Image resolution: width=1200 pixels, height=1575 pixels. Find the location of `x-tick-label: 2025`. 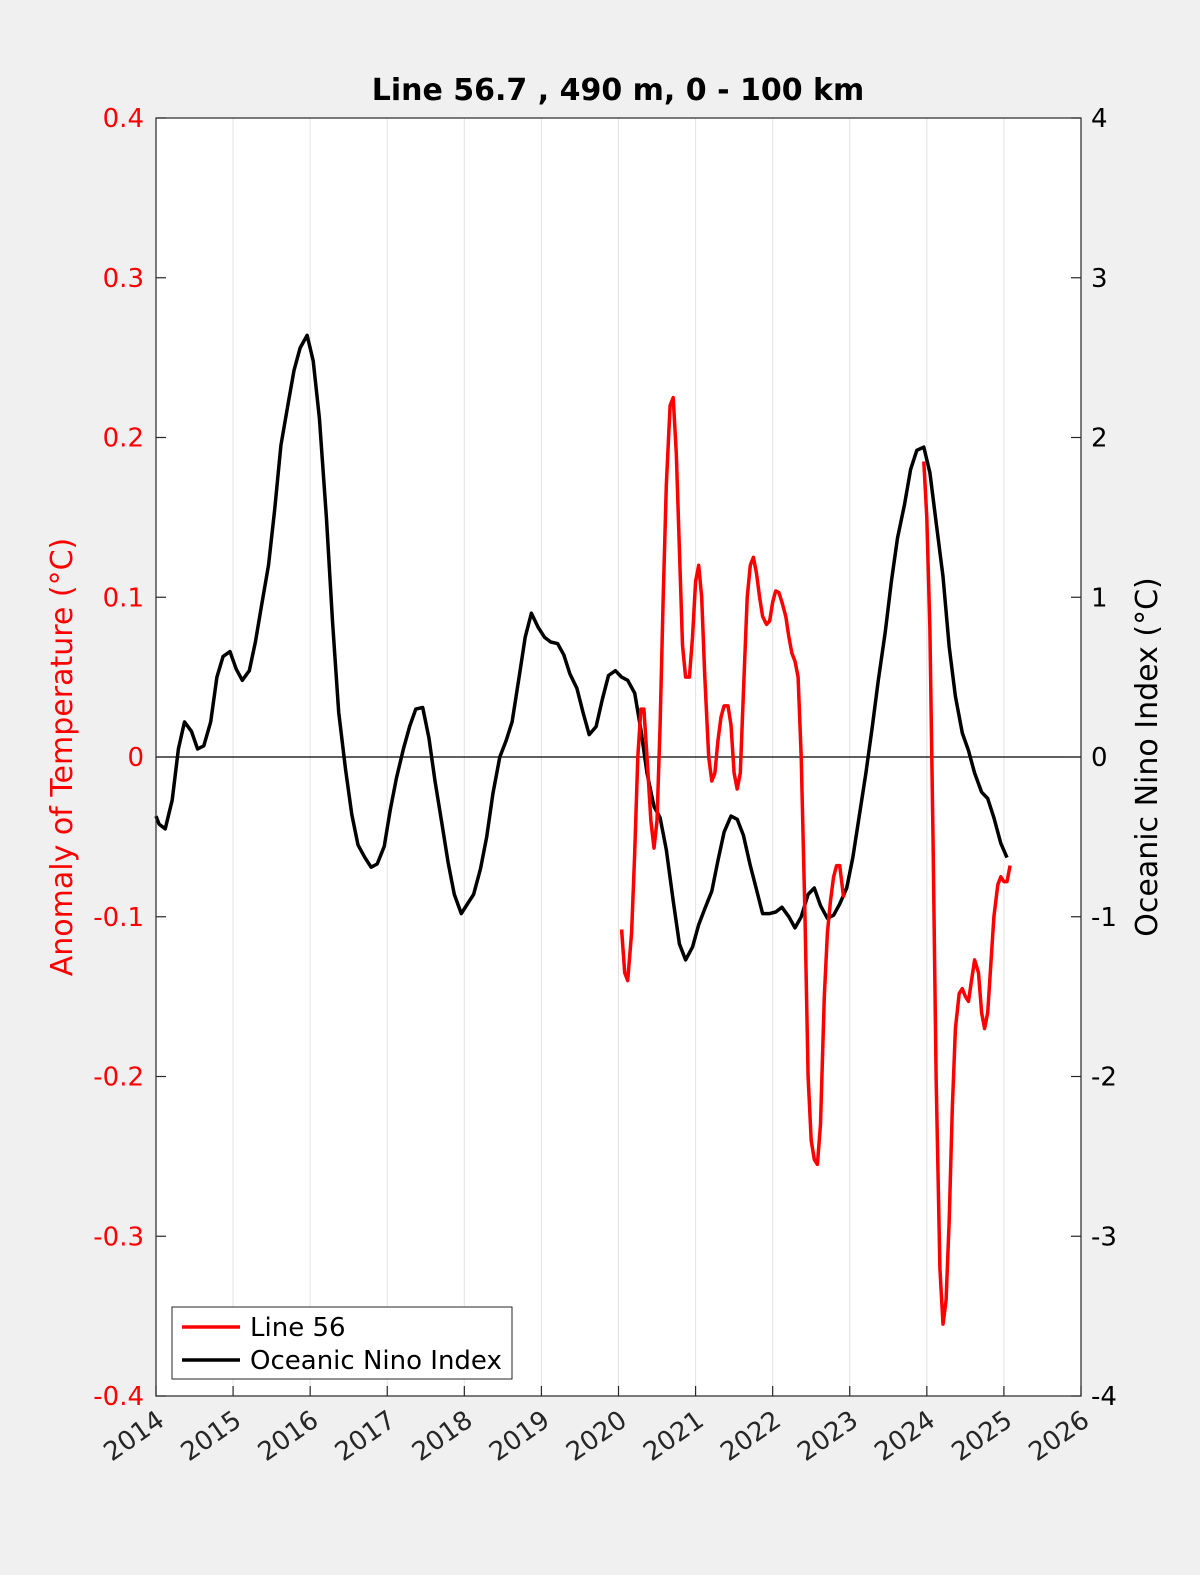

x-tick-label: 2025 is located at coordinates (982, 1436).